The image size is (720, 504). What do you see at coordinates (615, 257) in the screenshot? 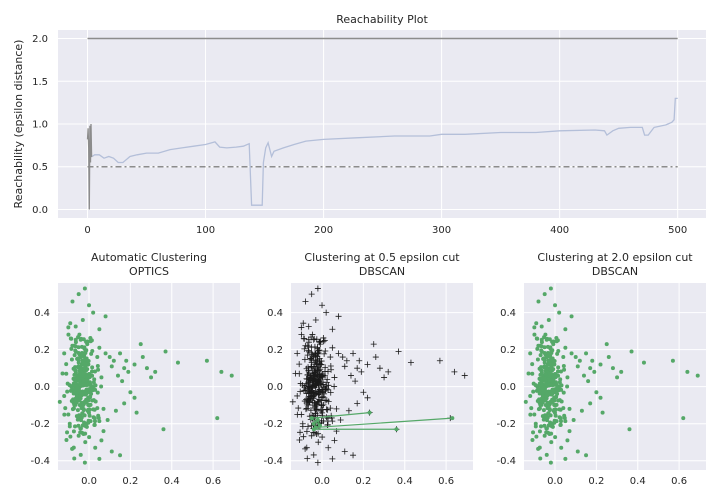
I see `scatter-title: Clustering at 2.0 epsilon cut` at bounding box center [615, 257].